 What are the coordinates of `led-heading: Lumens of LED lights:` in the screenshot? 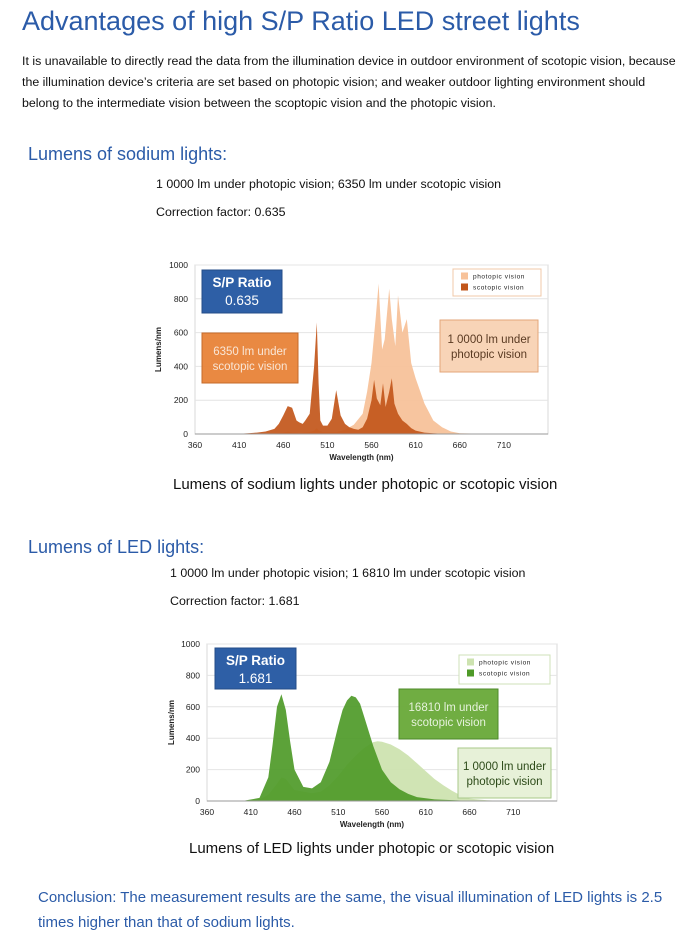 It's located at (116, 547).